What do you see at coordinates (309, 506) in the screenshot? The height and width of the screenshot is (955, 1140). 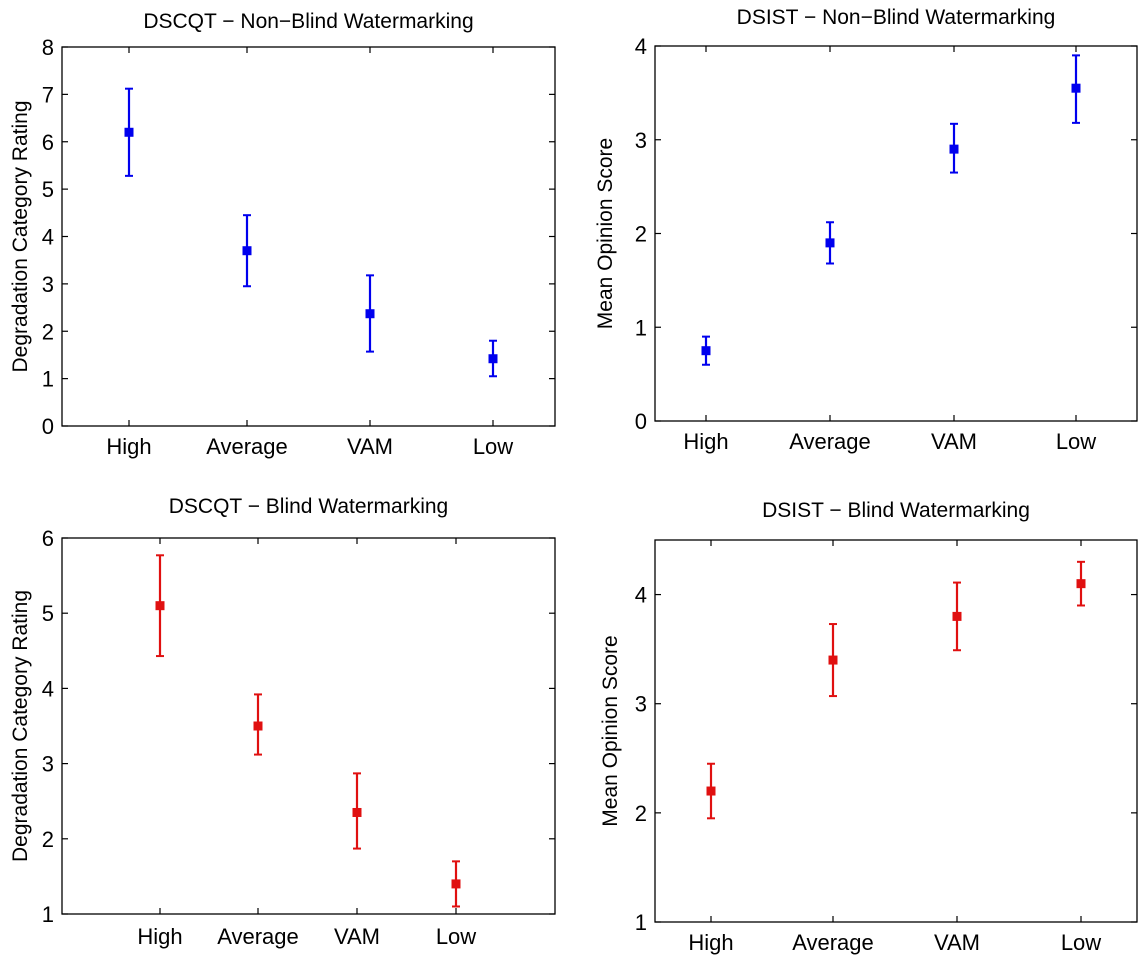 I see `chart-title: DSCQT − Blind Watermarking` at bounding box center [309, 506].